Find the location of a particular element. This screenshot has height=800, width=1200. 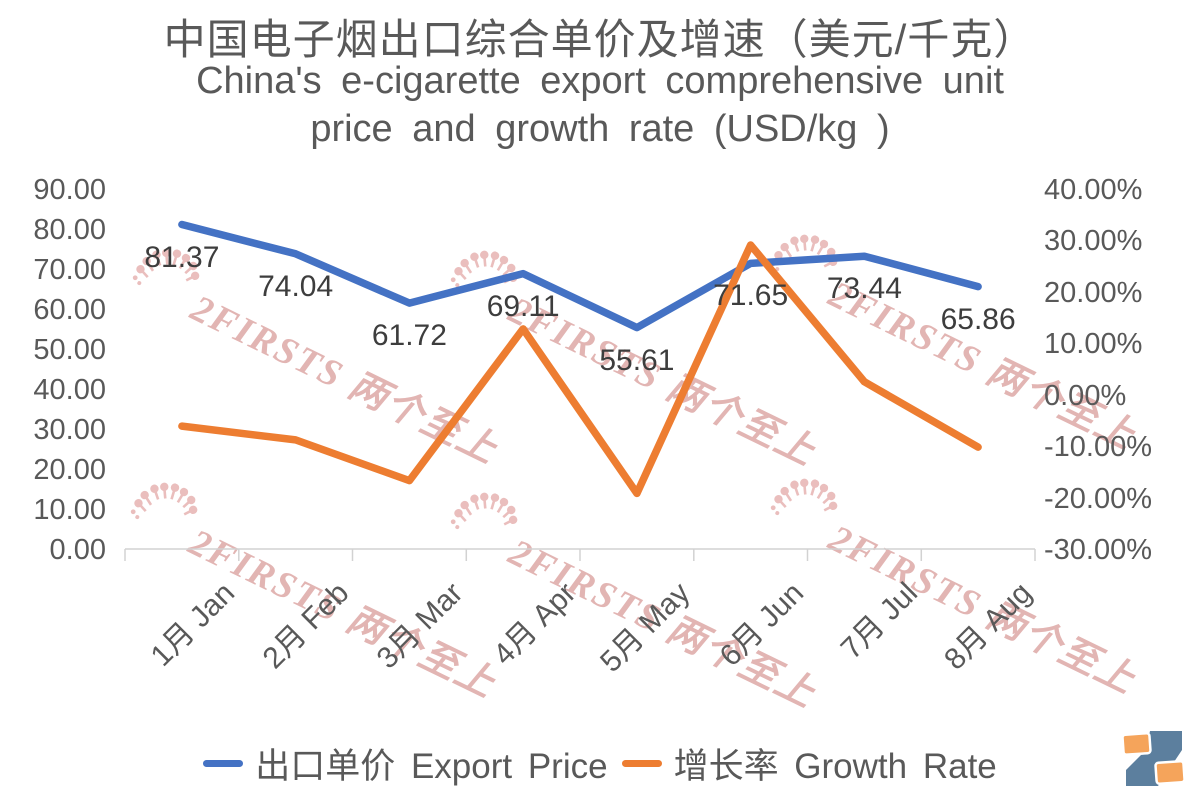

logo-orange-block-bottom is located at coordinates (1170, 772).